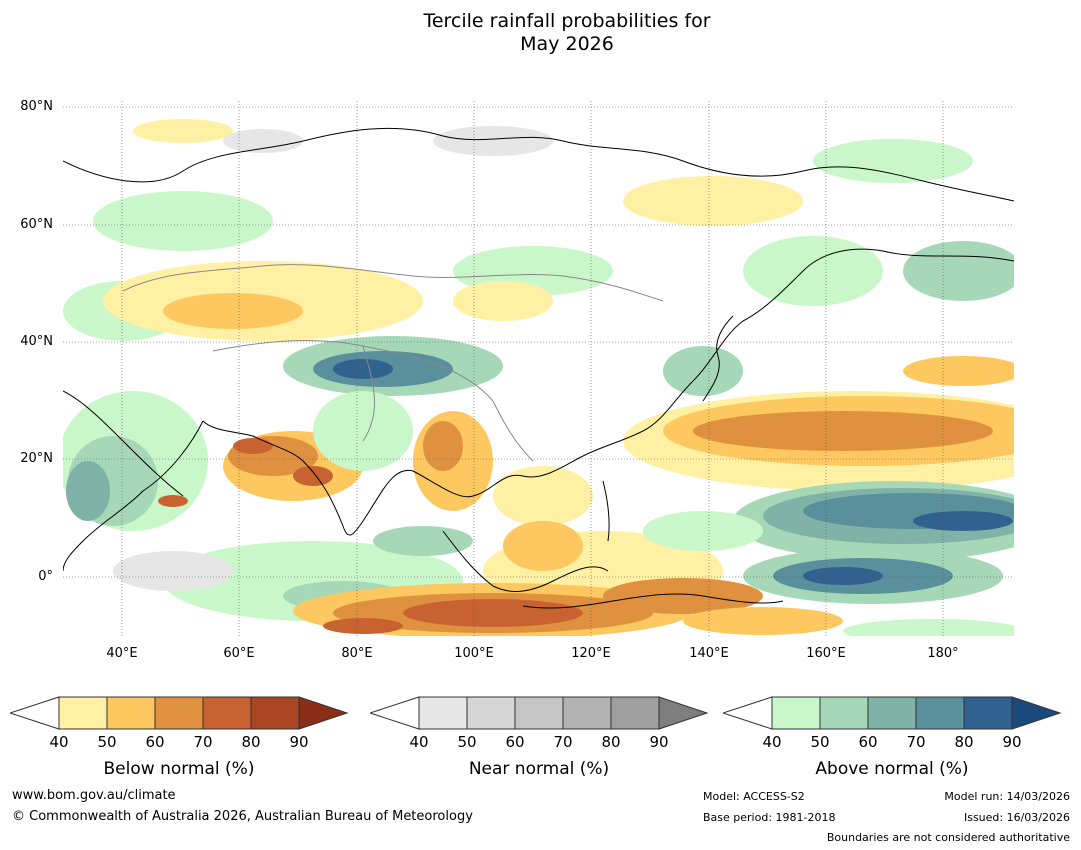 This screenshot has height=850, width=1081. Describe the element at coordinates (1016, 817) in the screenshot. I see `issued-date: Issued: 16/03/2026` at that location.